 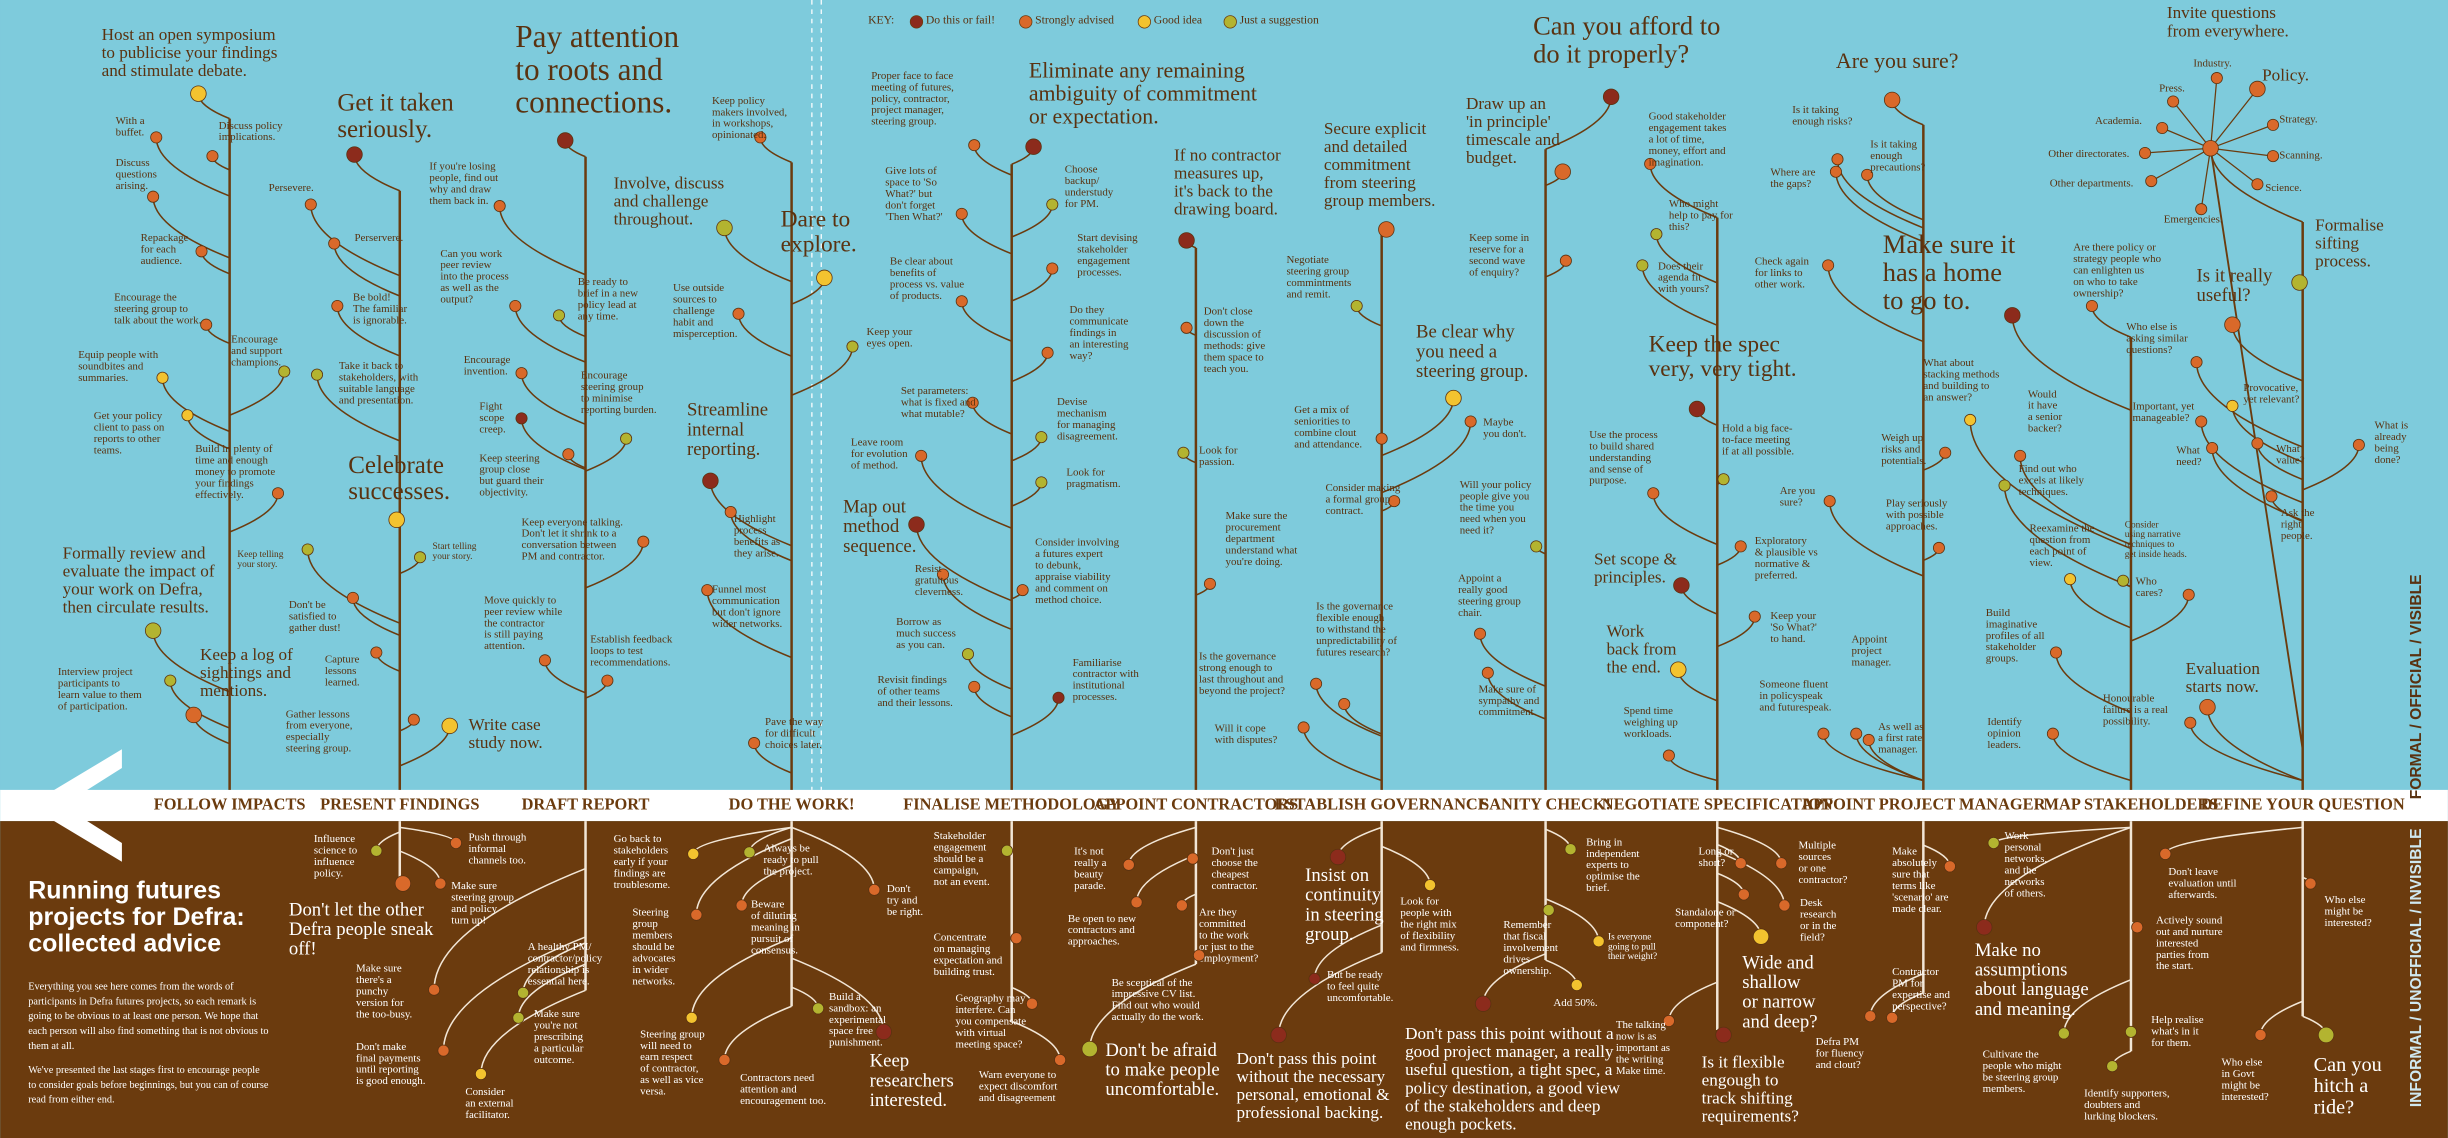 What do you see at coordinates (361, 929) in the screenshot?
I see `advice-line: Defra people sneak` at bounding box center [361, 929].